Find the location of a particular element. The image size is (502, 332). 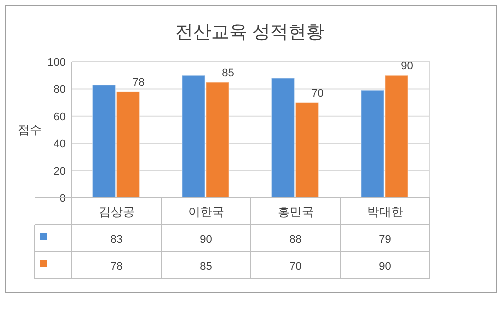

data-label: 88 is located at coordinates (296, 240).